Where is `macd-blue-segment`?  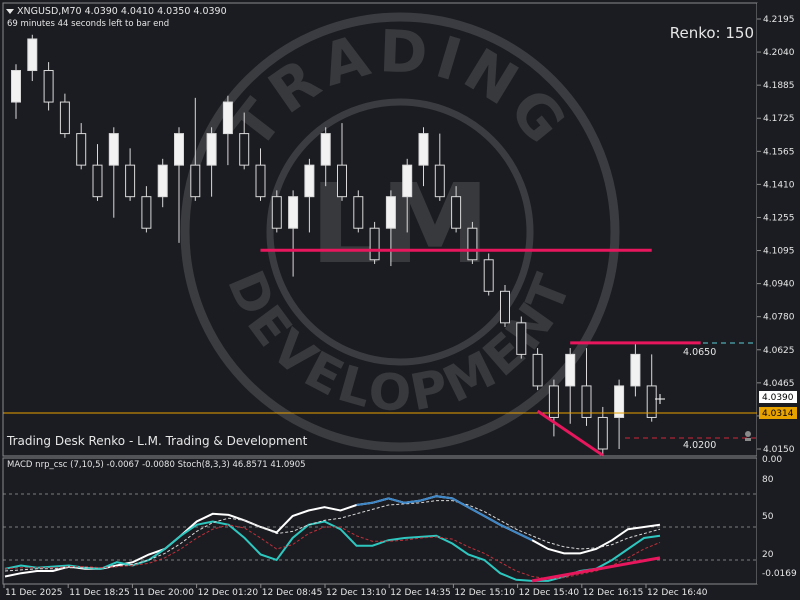 macd-blue-segment is located at coordinates (444, 518).